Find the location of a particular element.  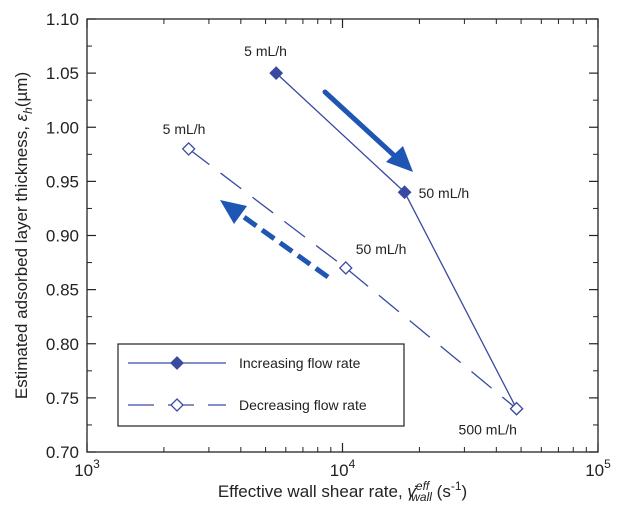

y-tick-label: 1.00 is located at coordinates (62, 127).